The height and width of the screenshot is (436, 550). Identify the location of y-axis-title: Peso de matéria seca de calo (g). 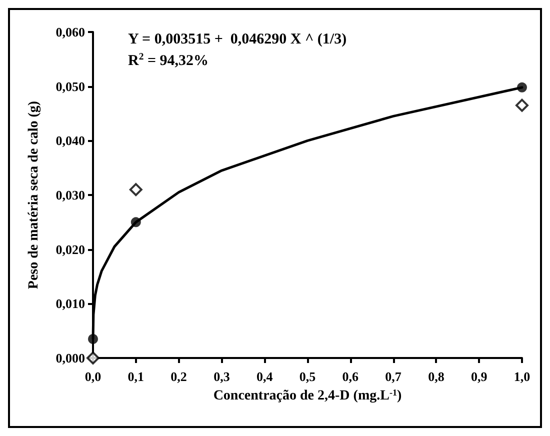
(34, 195).